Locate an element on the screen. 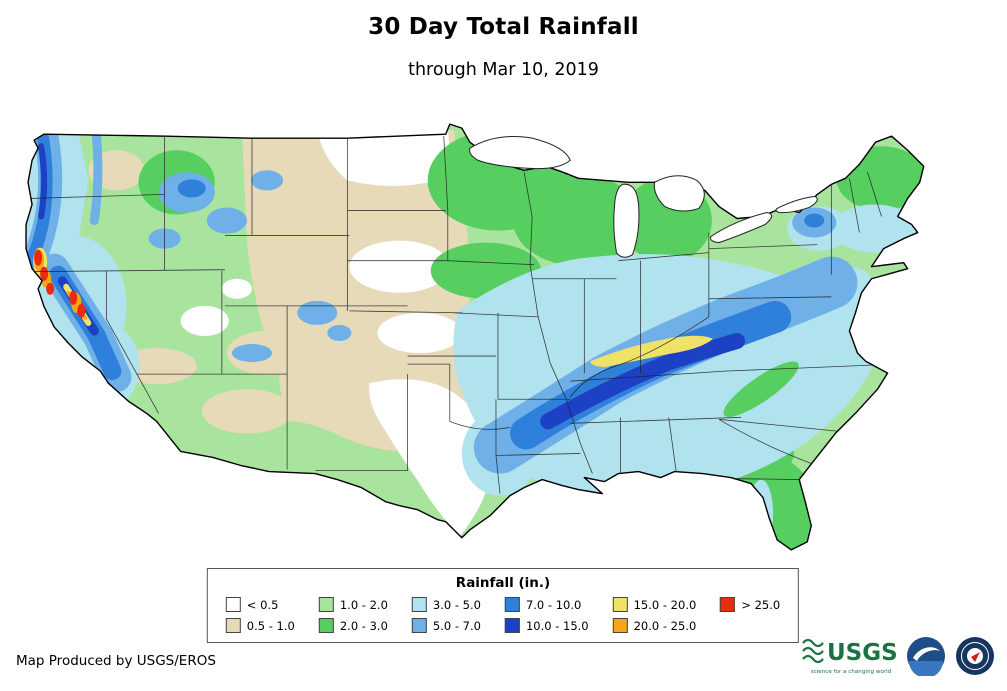  legend-label: 7.0 - 10.0 is located at coordinates (553, 604).